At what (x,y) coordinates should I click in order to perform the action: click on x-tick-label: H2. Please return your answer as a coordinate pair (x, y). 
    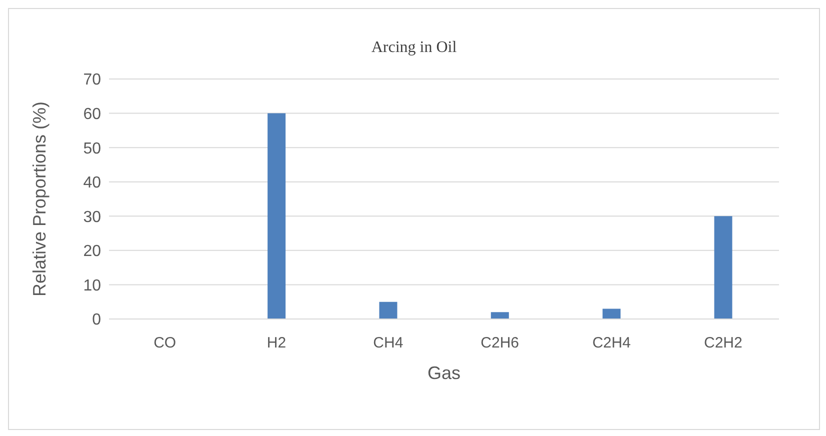
    Looking at the image, I should click on (276, 343).